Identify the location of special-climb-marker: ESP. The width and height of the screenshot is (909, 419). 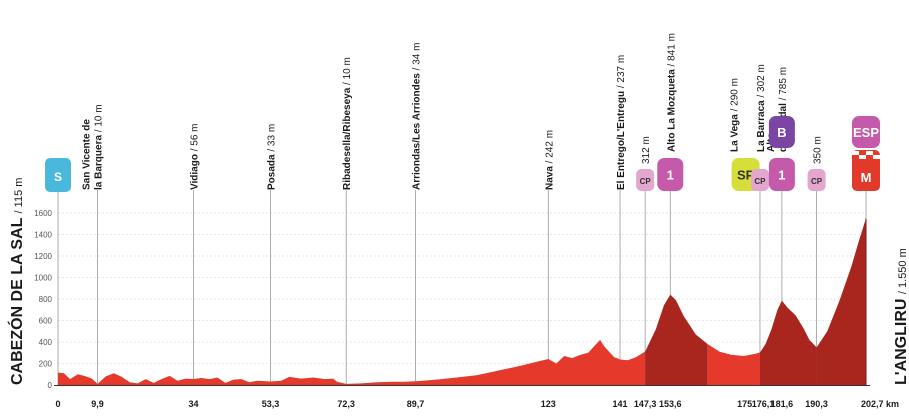
(866, 132).